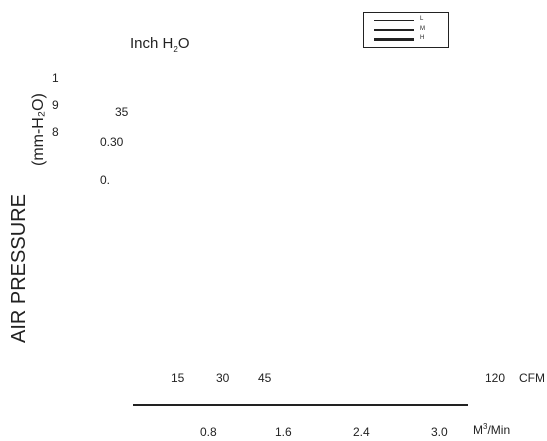  Describe the element at coordinates (394, 39) in the screenshot. I see `legend-line-h` at that location.